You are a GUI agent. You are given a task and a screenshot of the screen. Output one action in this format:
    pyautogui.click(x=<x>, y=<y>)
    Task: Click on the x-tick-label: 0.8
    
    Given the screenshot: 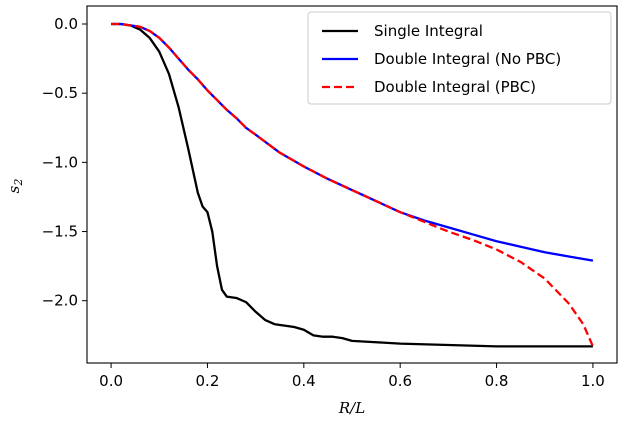 What is the action you would take?
    pyautogui.click(x=497, y=381)
    